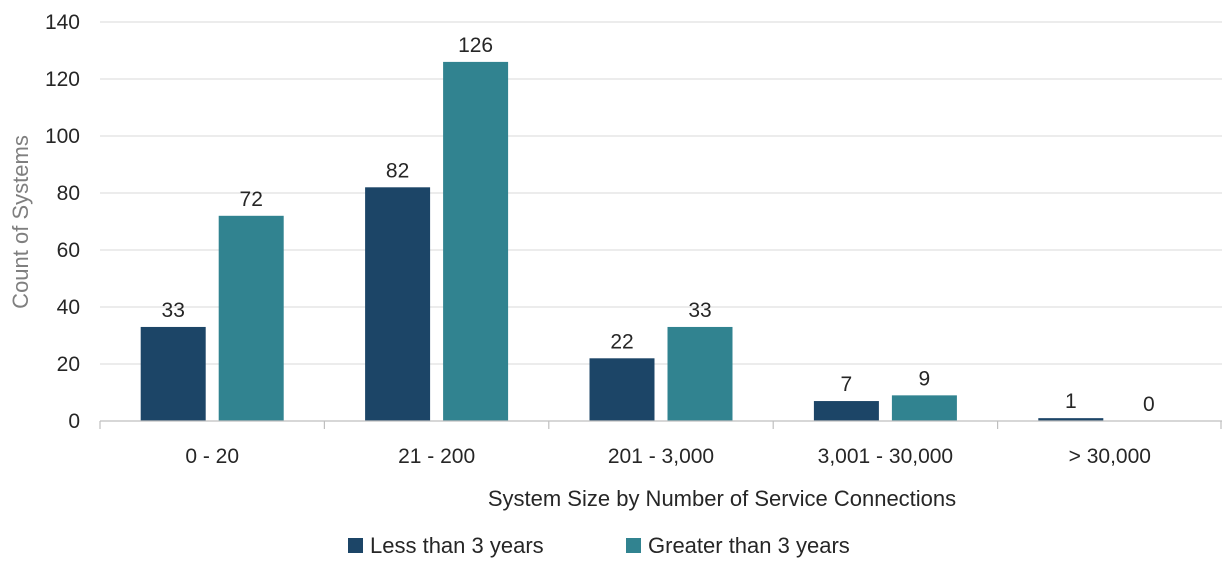 This screenshot has height=561, width=1222. What do you see at coordinates (212, 456) in the screenshot?
I see `x-tick-label: 0 - 20` at bounding box center [212, 456].